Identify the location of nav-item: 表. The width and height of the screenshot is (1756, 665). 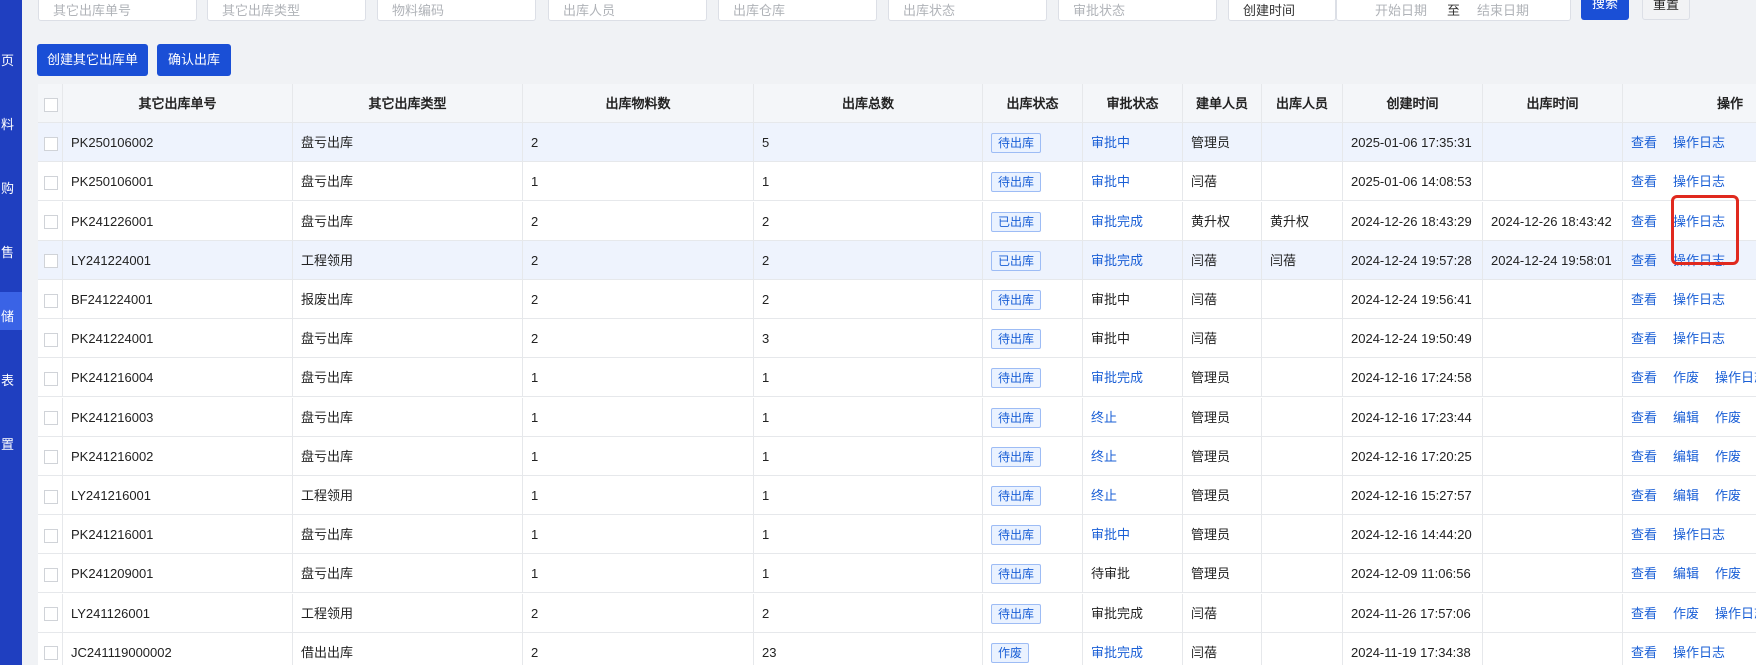
(11, 375).